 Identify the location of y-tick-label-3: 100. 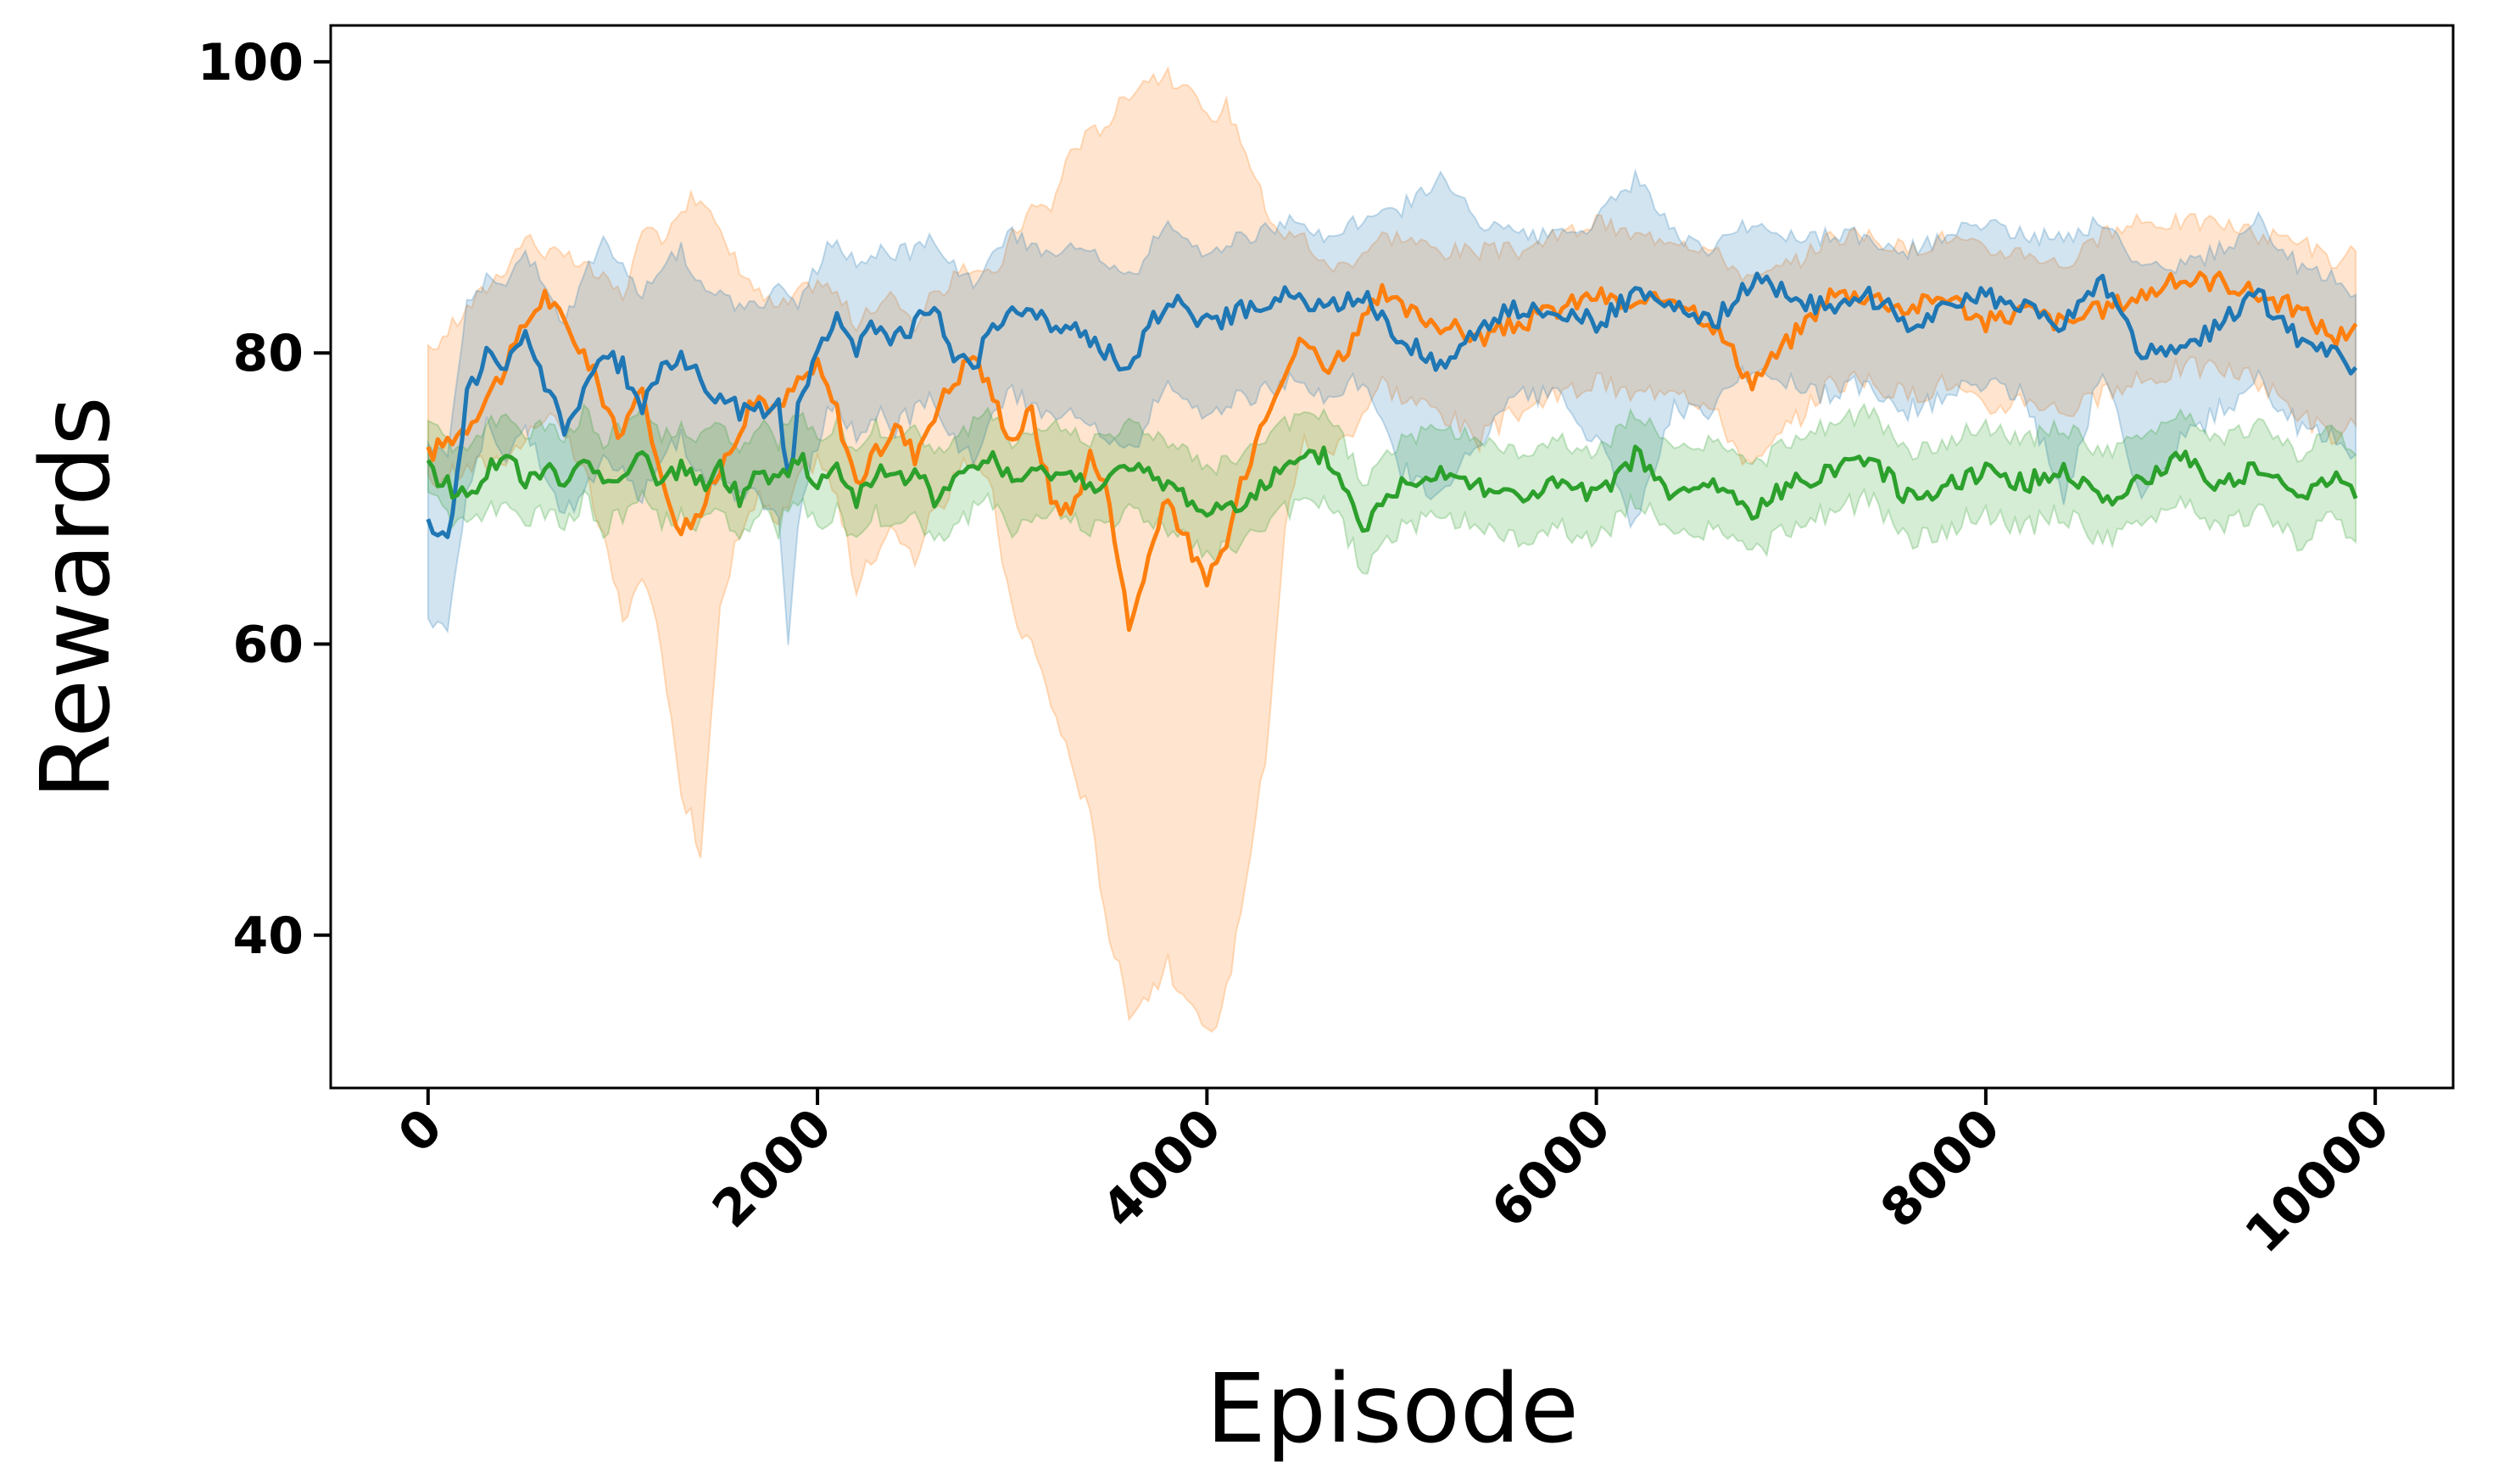
(251, 62).